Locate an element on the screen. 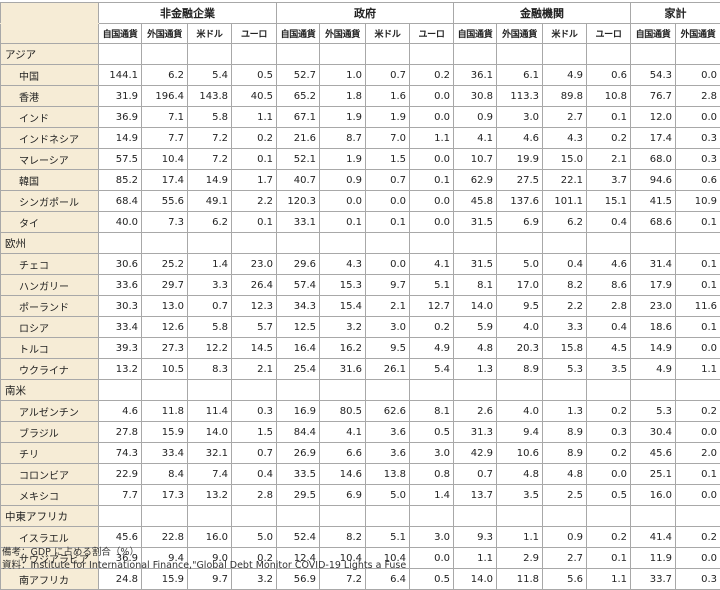 The image size is (720, 590). value-cell: 76.7 is located at coordinates (653, 96).